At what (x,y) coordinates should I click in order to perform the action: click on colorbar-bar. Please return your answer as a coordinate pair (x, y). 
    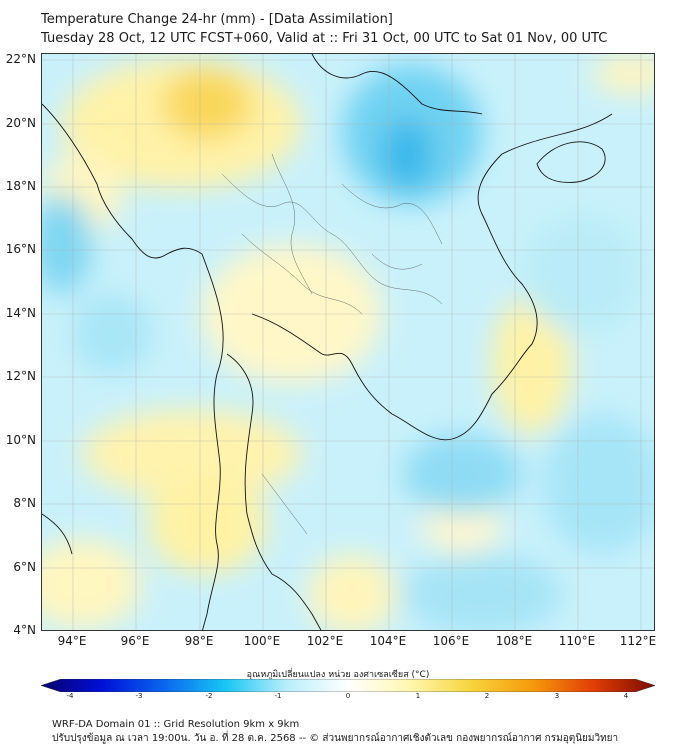
    Looking at the image, I should click on (348, 685).